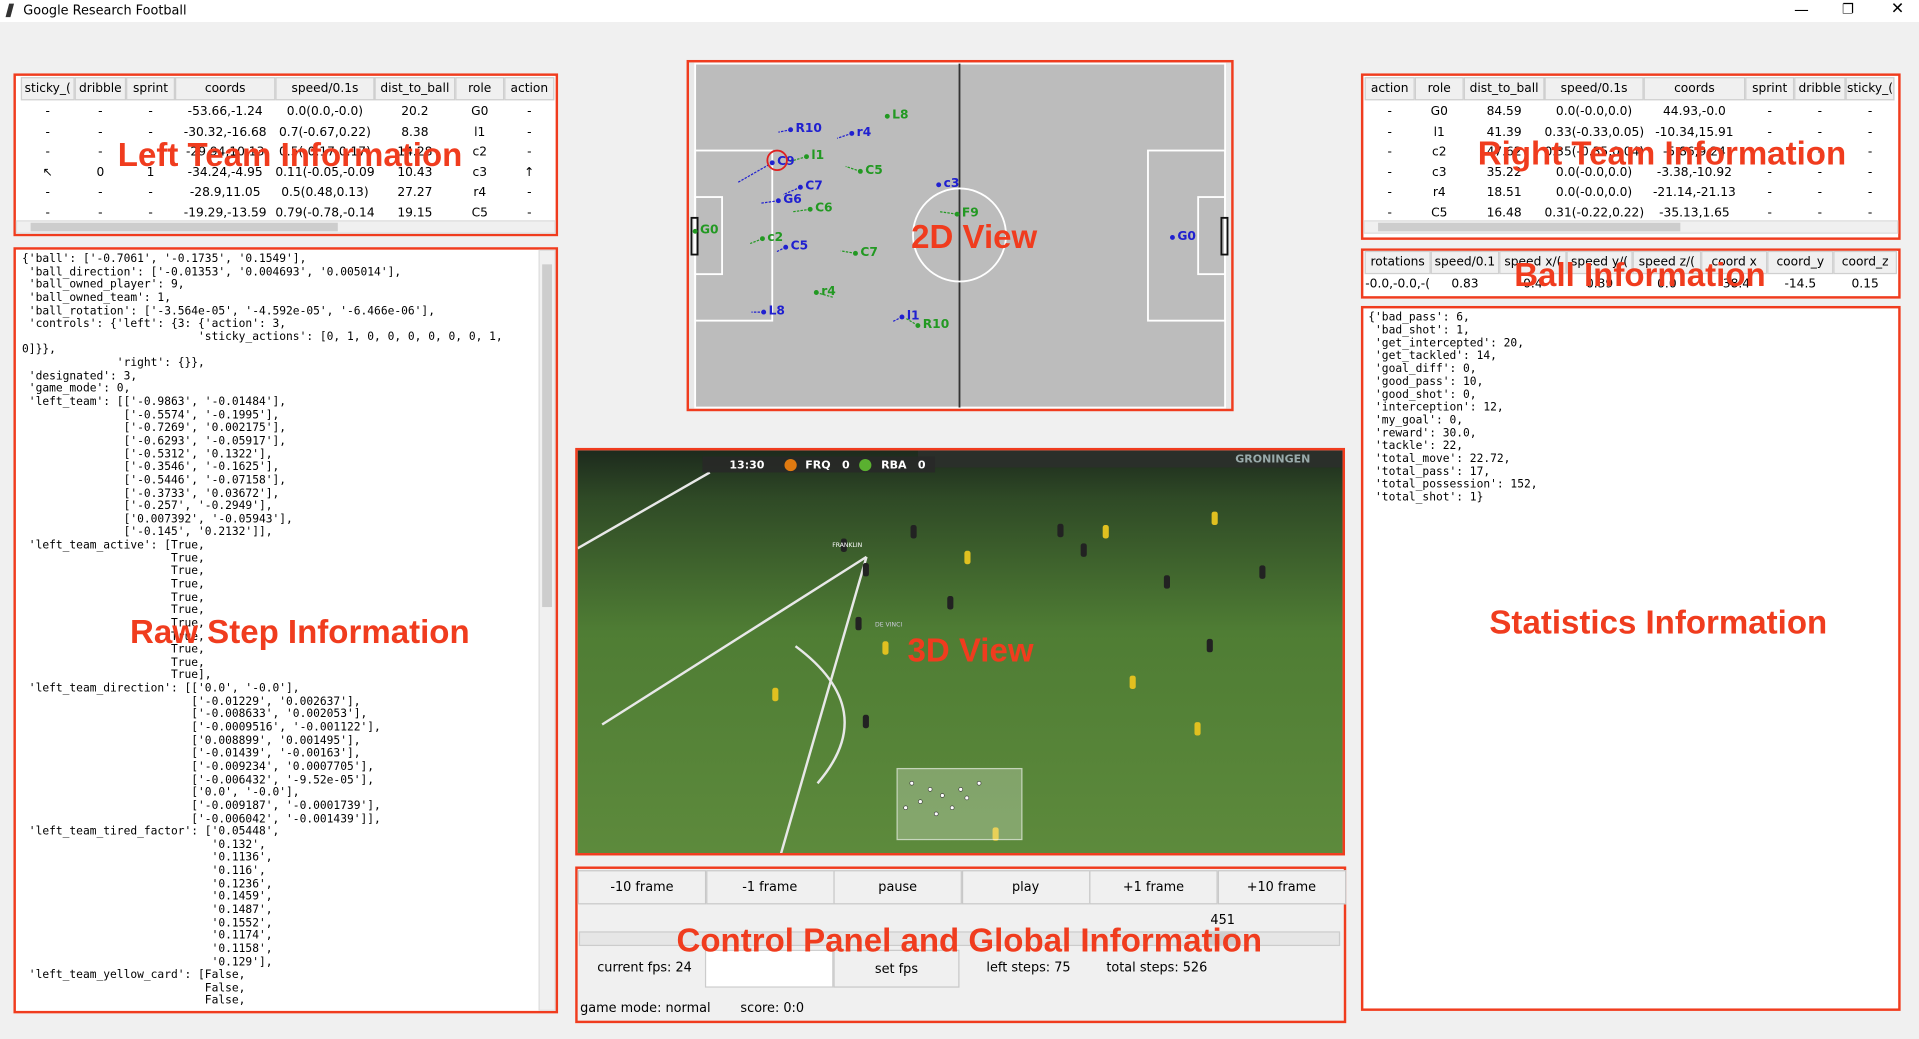 The width and height of the screenshot is (1919, 1039). I want to click on control-button: +1 frame, so click(1153, 887).